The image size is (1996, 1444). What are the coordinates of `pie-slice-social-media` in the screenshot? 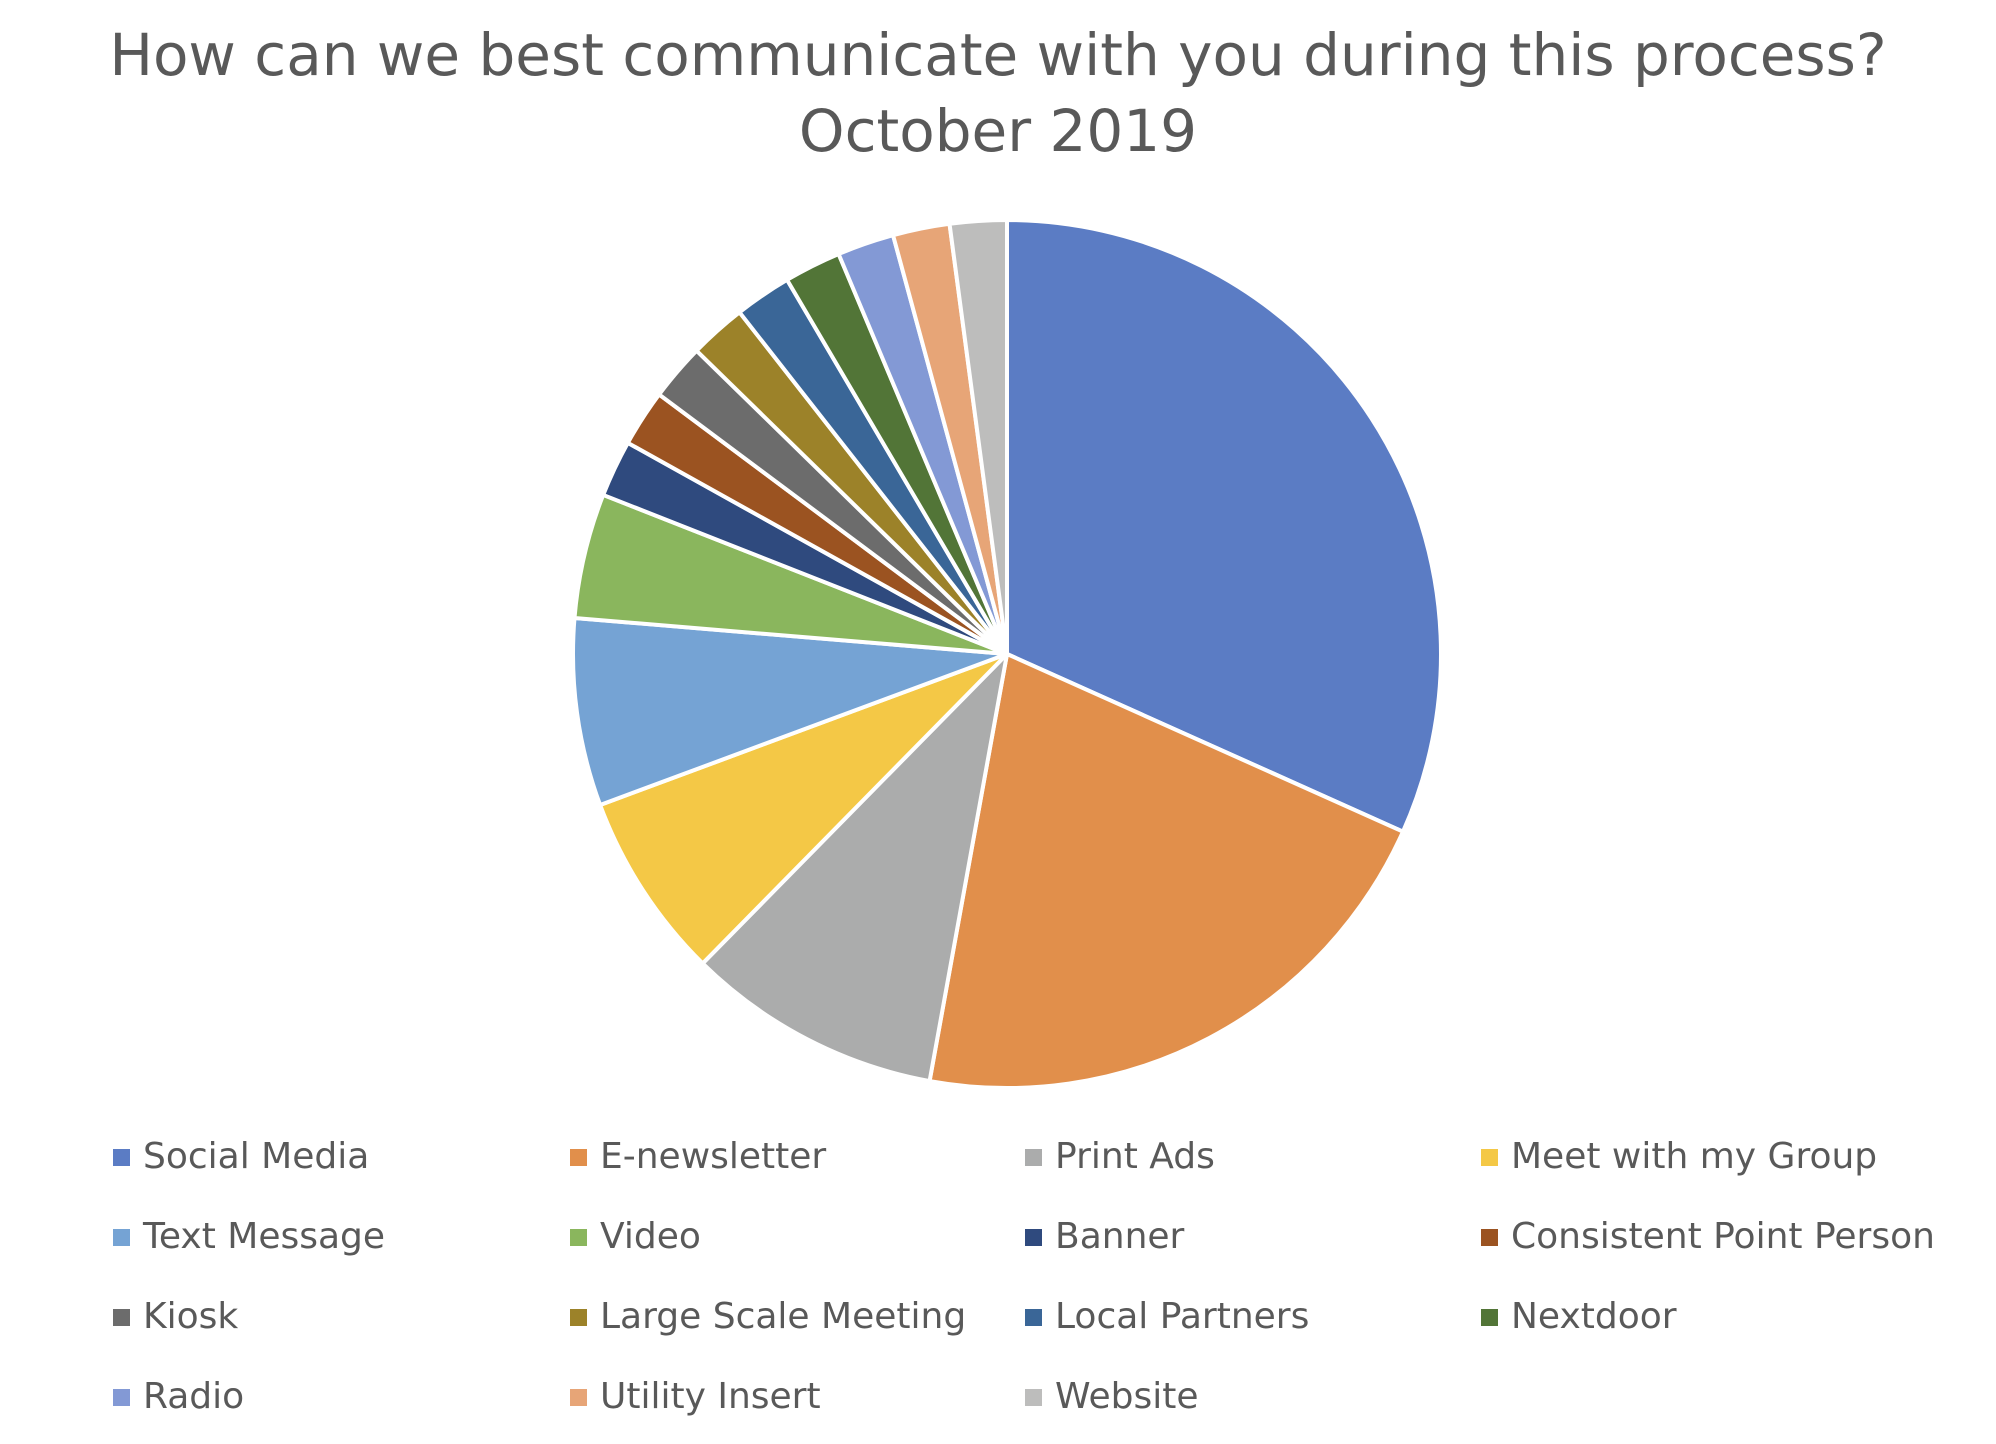 It's located at (1224, 526).